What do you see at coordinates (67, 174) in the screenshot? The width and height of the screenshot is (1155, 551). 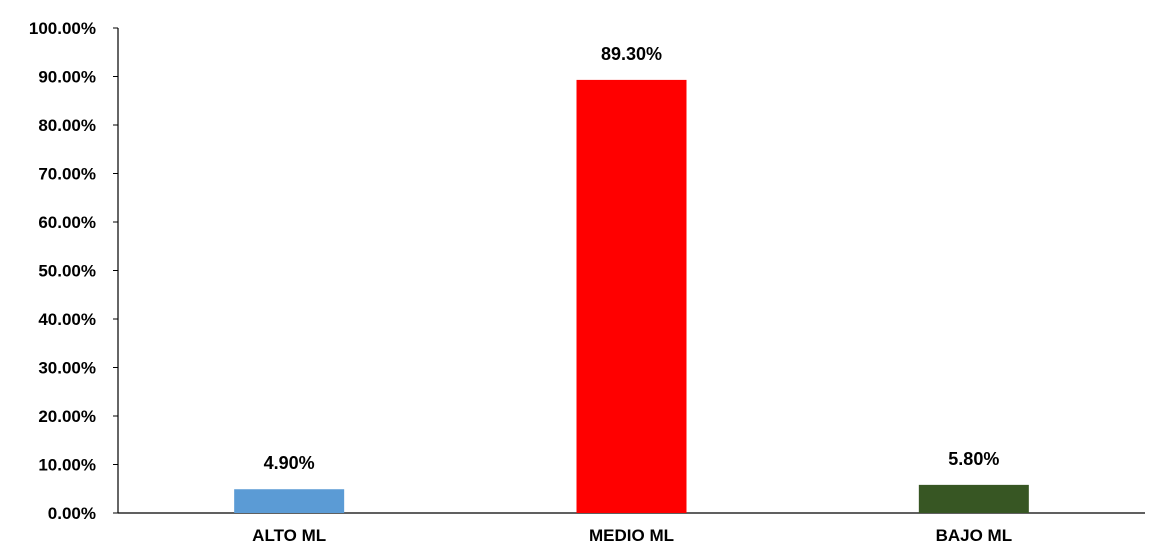 I see `y-tick-label: 70.00%` at bounding box center [67, 174].